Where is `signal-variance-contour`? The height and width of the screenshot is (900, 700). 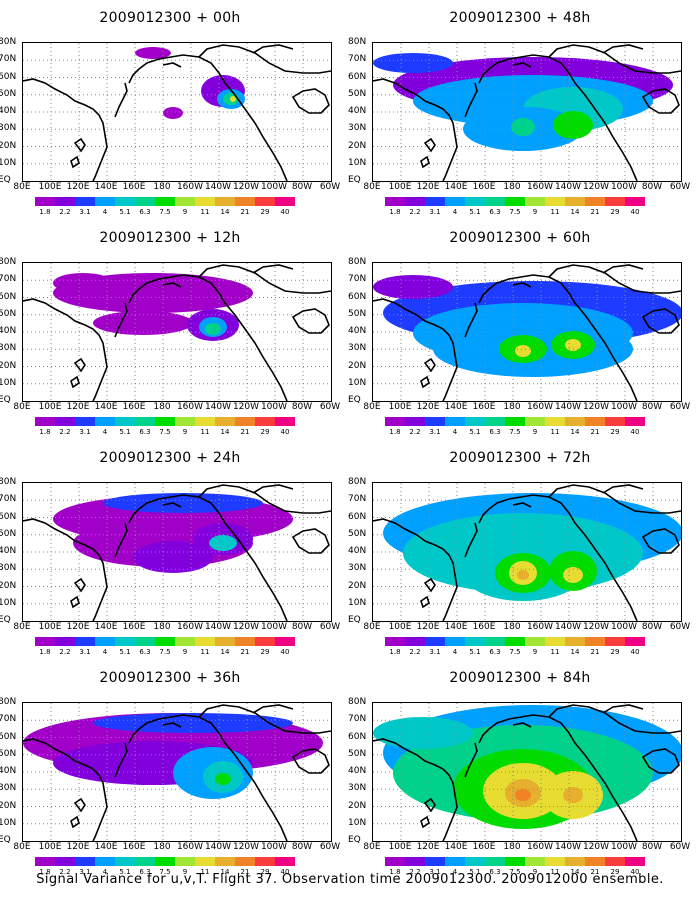 signal-variance-contour is located at coordinates (173, 113).